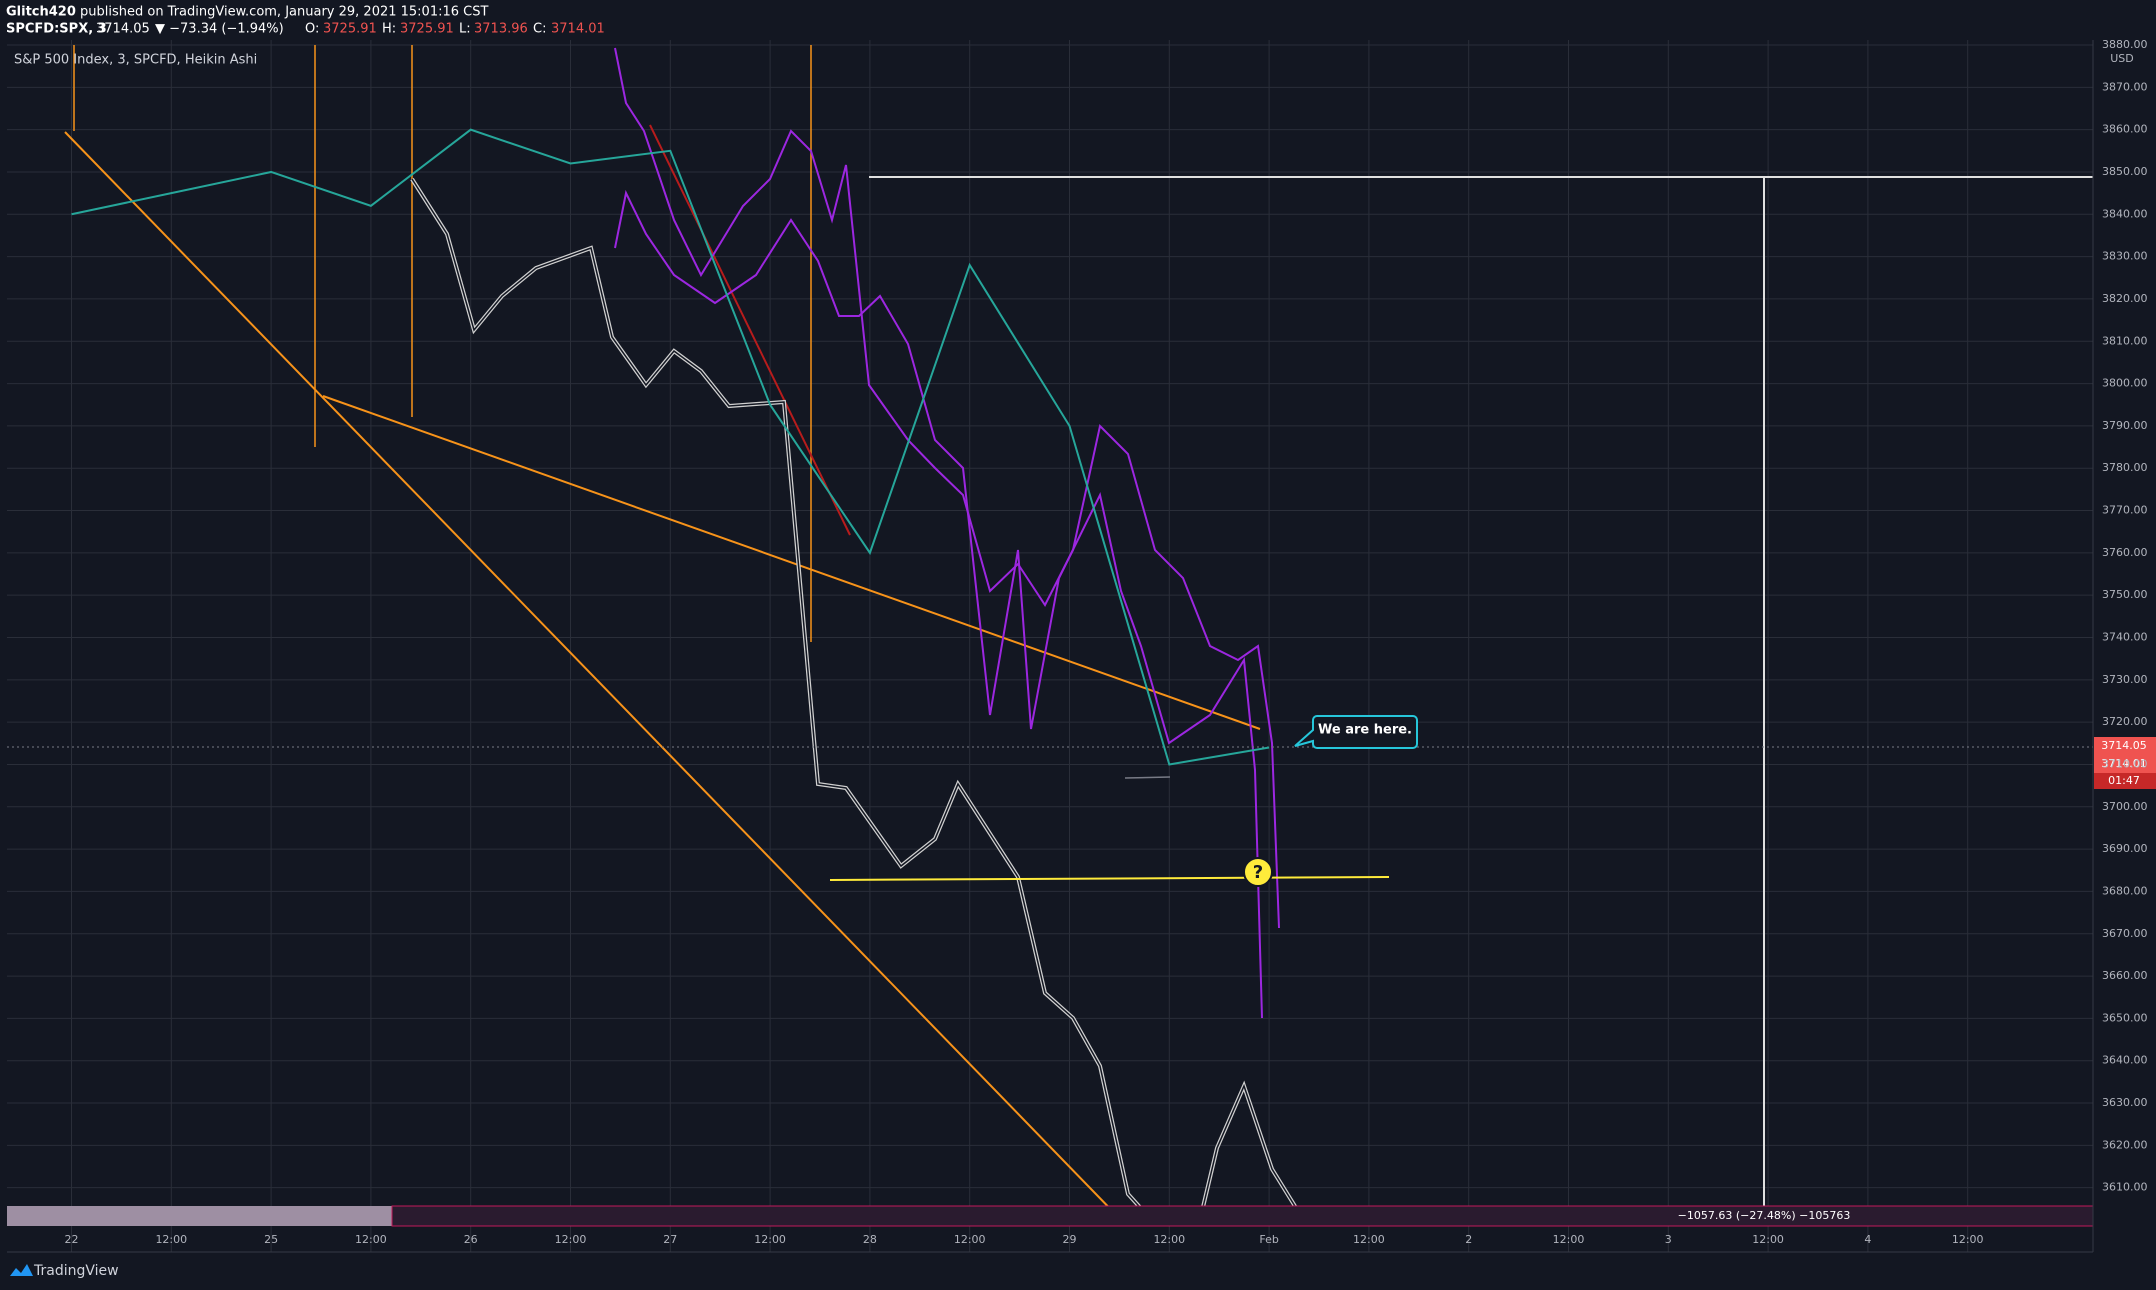 This screenshot has height=1290, width=2156. Describe the element at coordinates (2125, 755) in the screenshot. I see `last-price-box` at that location.